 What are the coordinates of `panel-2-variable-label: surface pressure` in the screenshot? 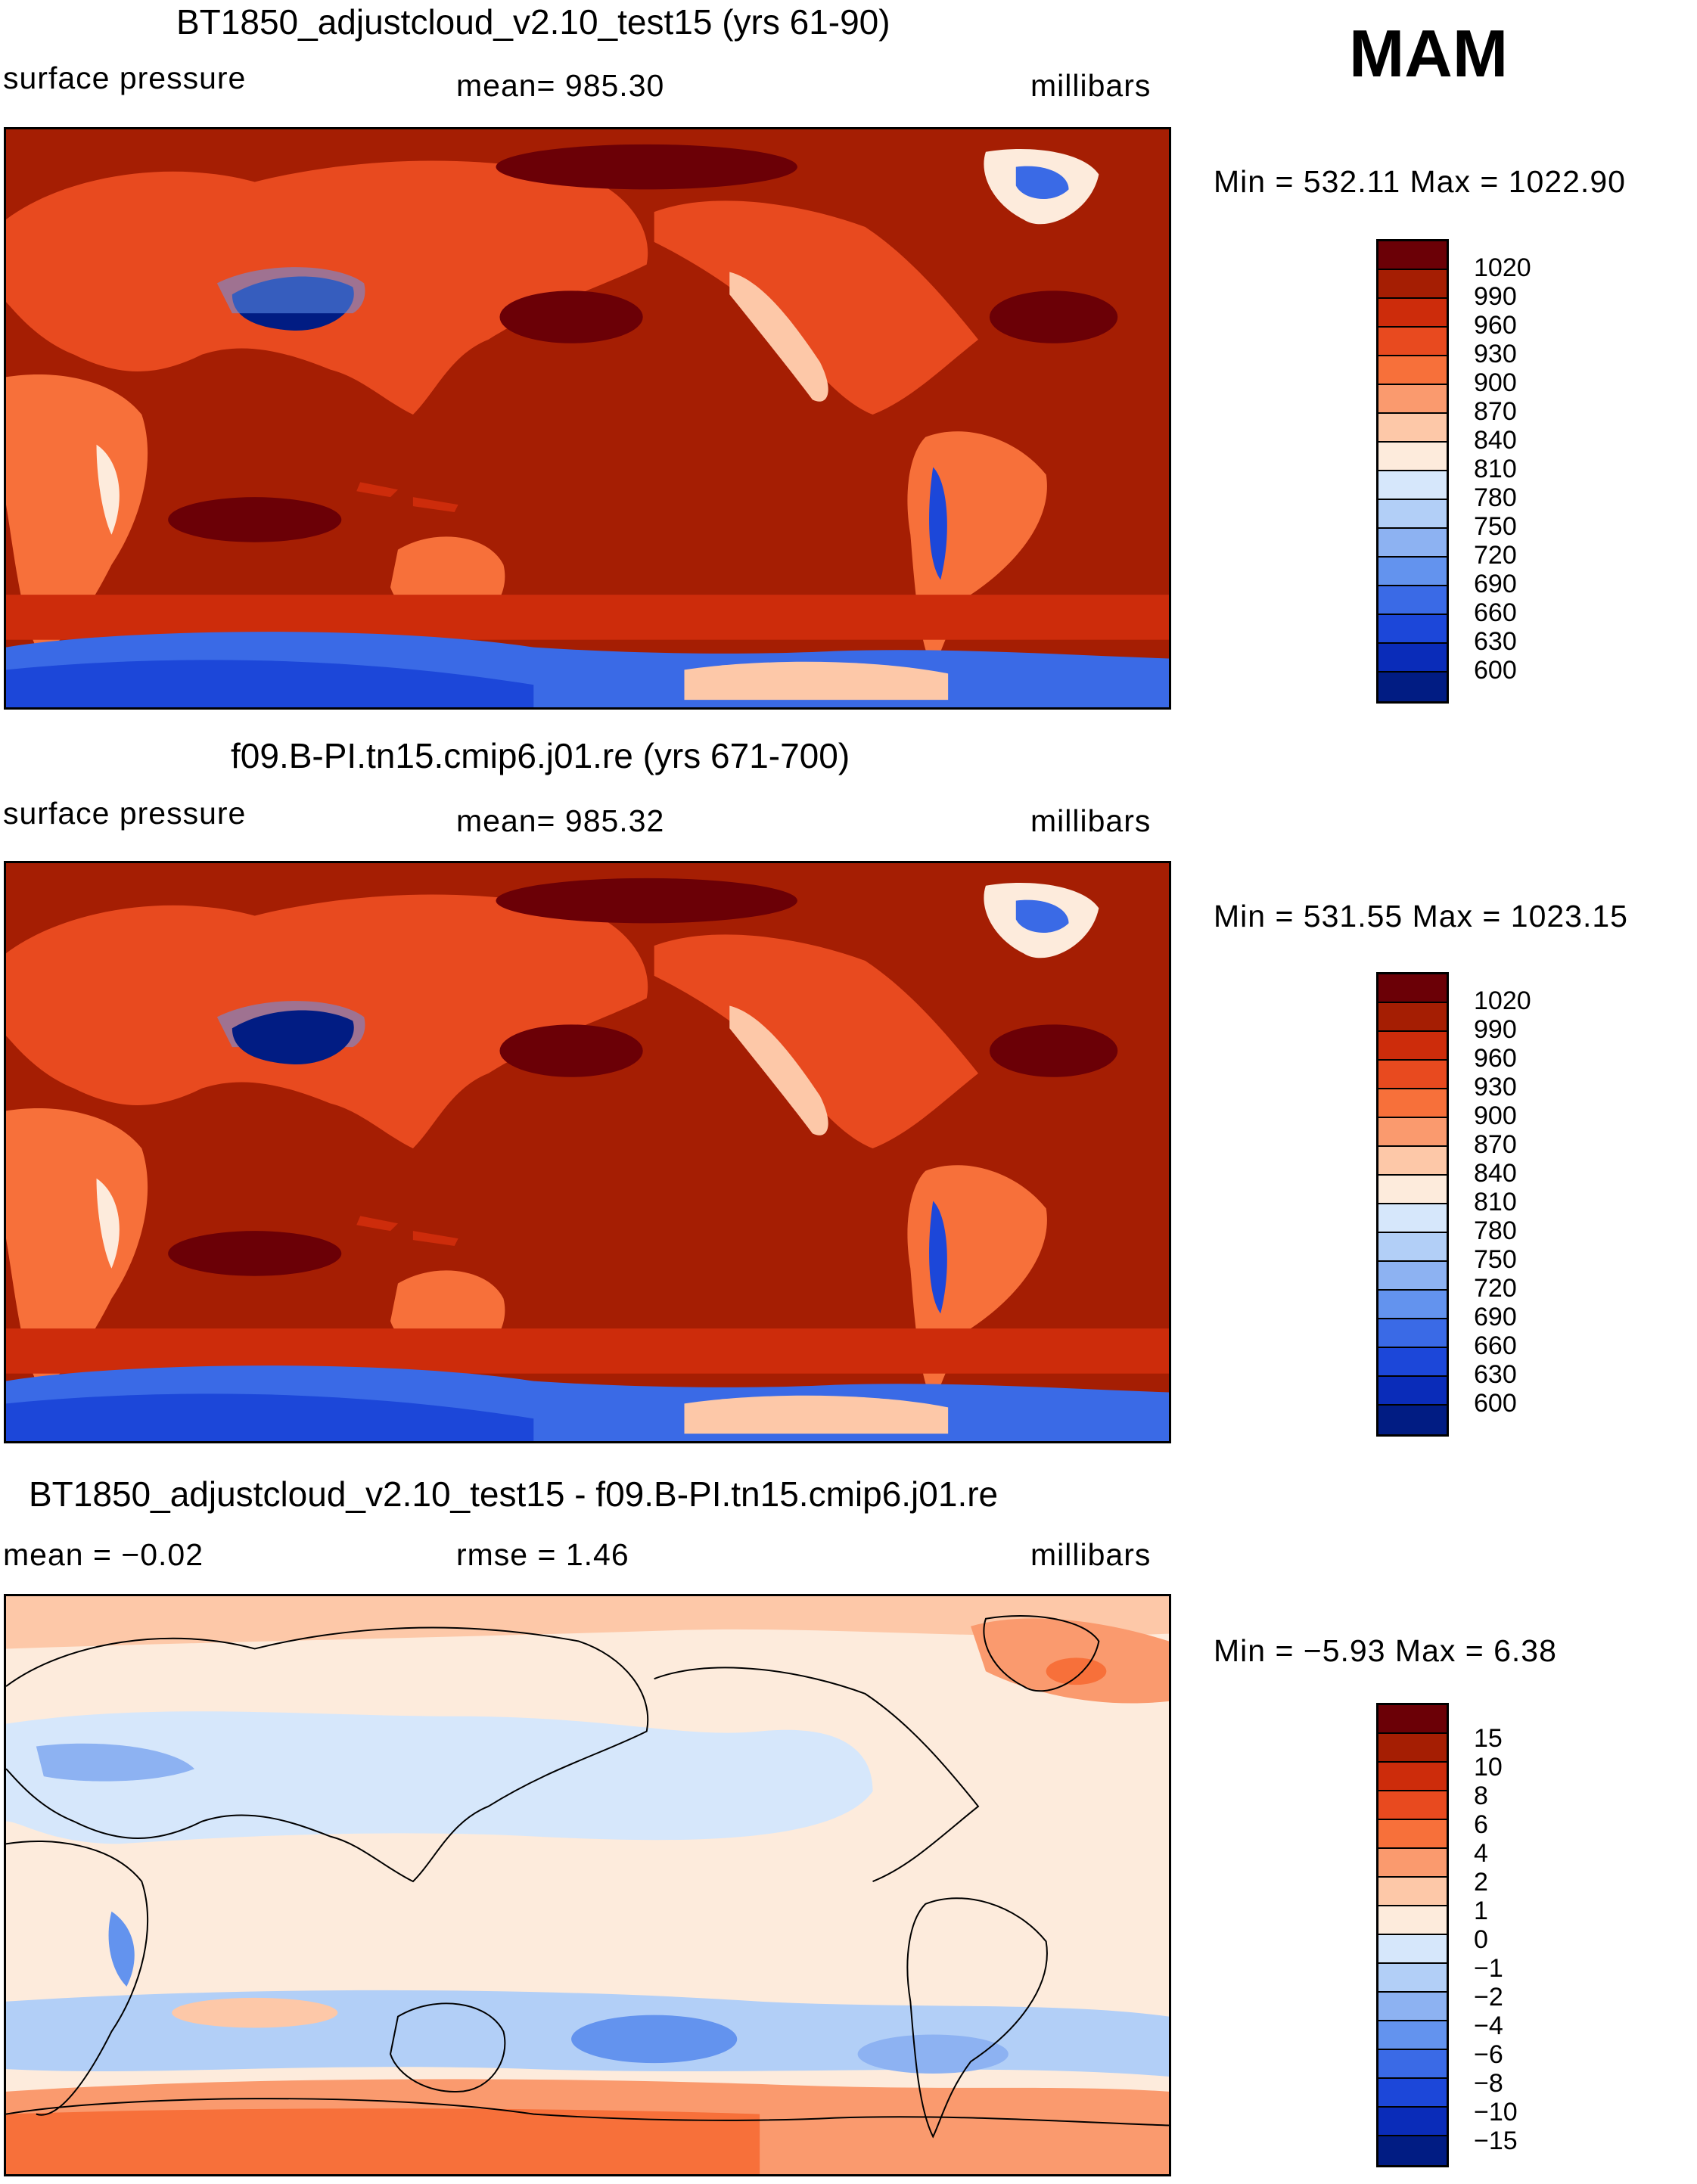 It's located at (125, 813).